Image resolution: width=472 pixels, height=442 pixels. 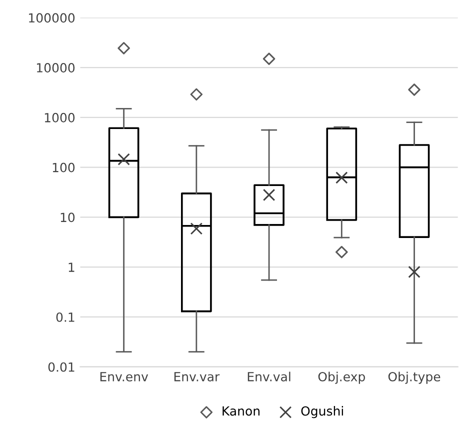 What do you see at coordinates (52, 18) in the screenshot?
I see `y-tick-label: 100000` at bounding box center [52, 18].